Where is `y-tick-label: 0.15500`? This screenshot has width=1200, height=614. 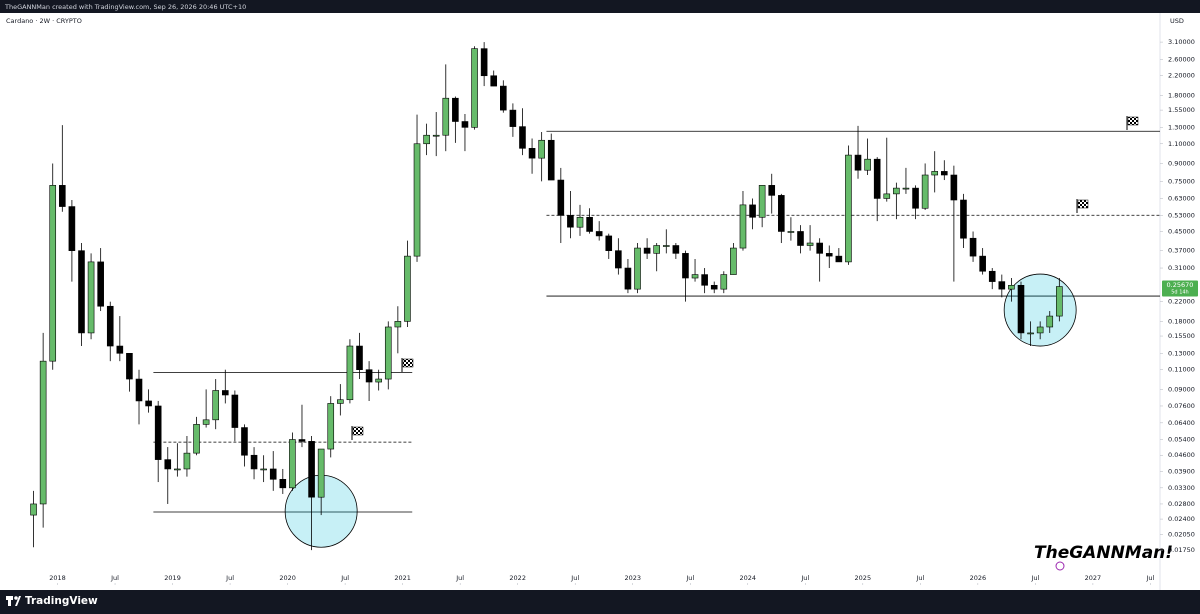
y-tick-label: 0.15500 is located at coordinates (1181, 336).